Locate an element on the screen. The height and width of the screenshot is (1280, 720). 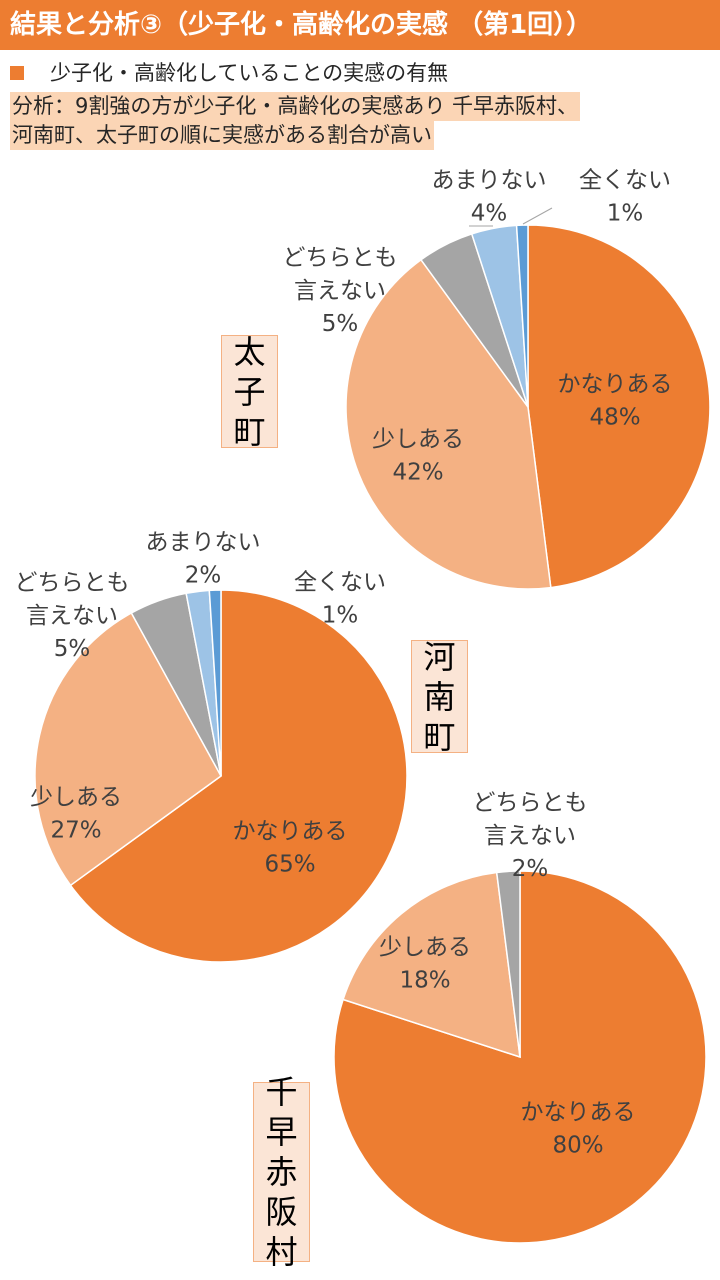
data-label-amari-nai: あまりない 2% is located at coordinates (203, 559).